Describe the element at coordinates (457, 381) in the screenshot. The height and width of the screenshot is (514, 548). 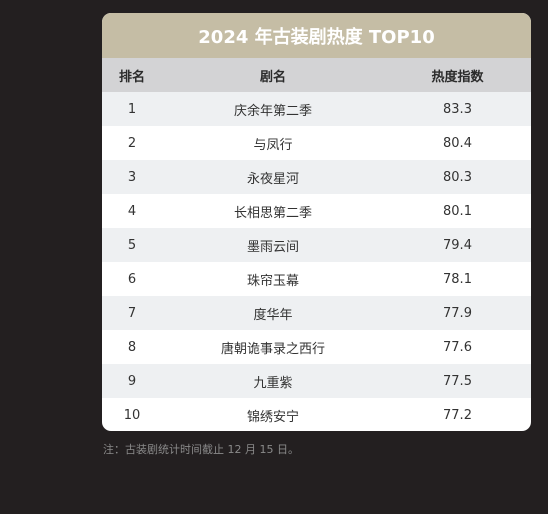
I see `heat-cell: 77.5` at that location.